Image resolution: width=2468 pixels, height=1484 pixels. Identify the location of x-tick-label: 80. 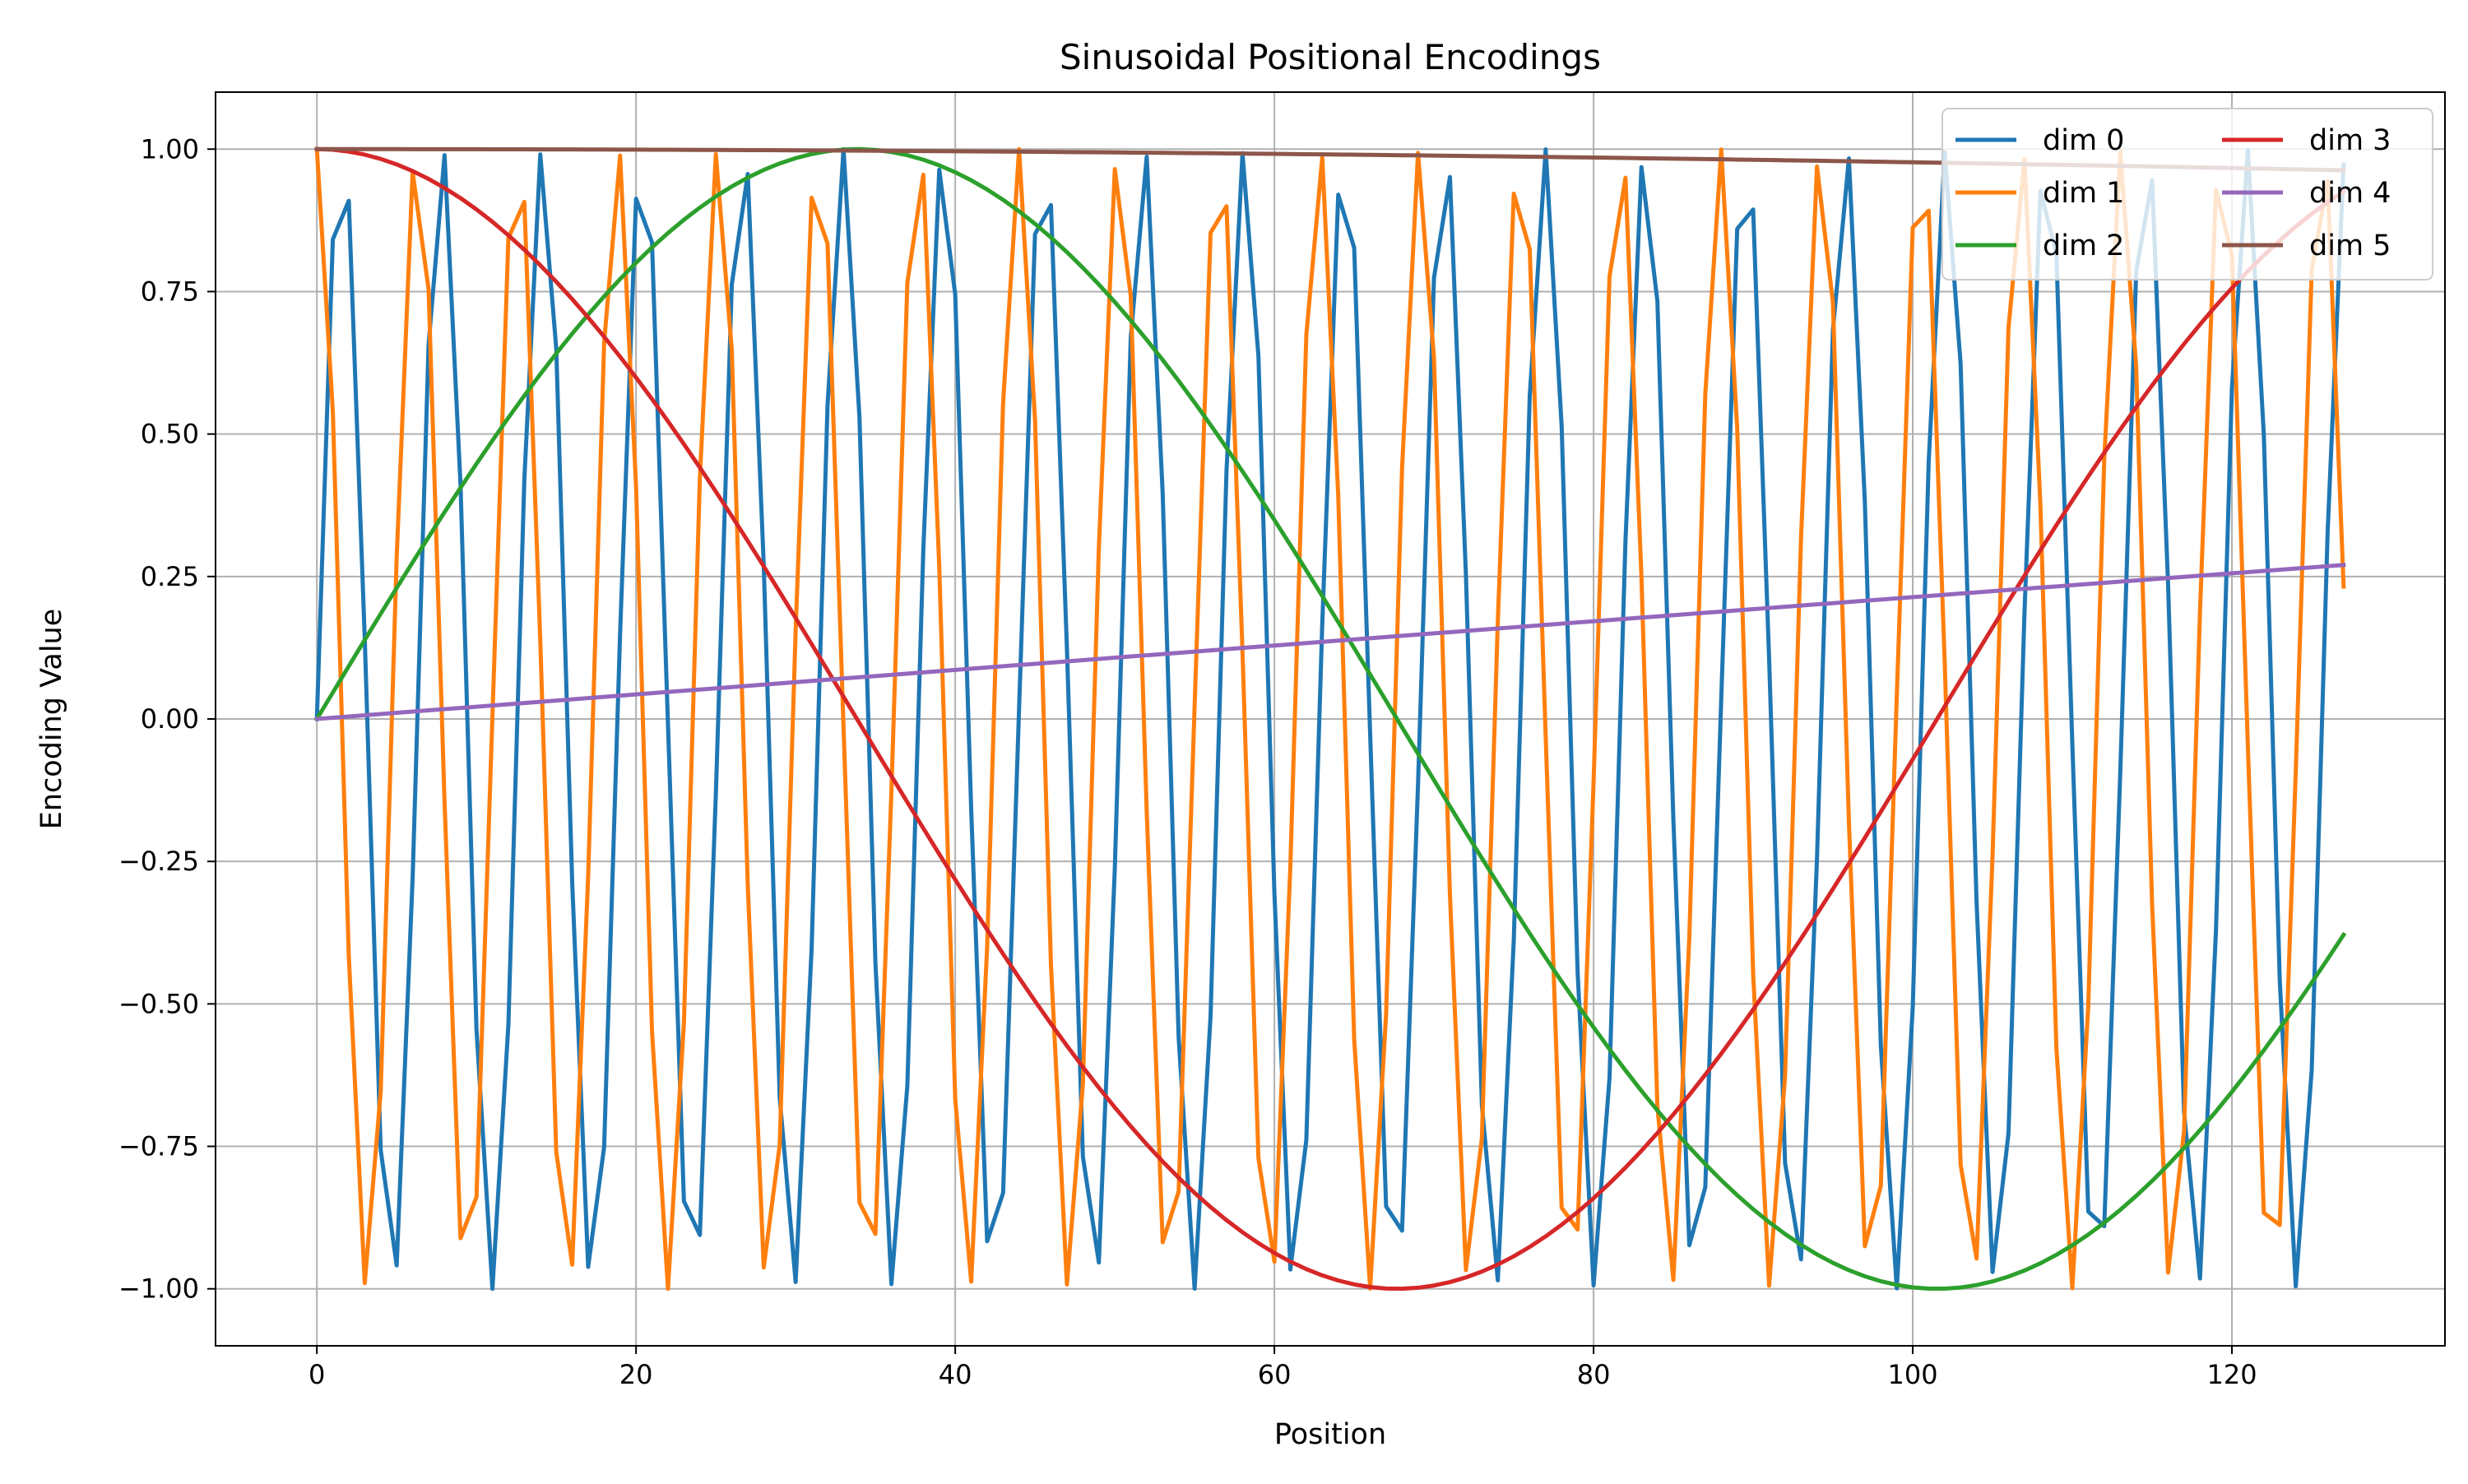
(1594, 1374).